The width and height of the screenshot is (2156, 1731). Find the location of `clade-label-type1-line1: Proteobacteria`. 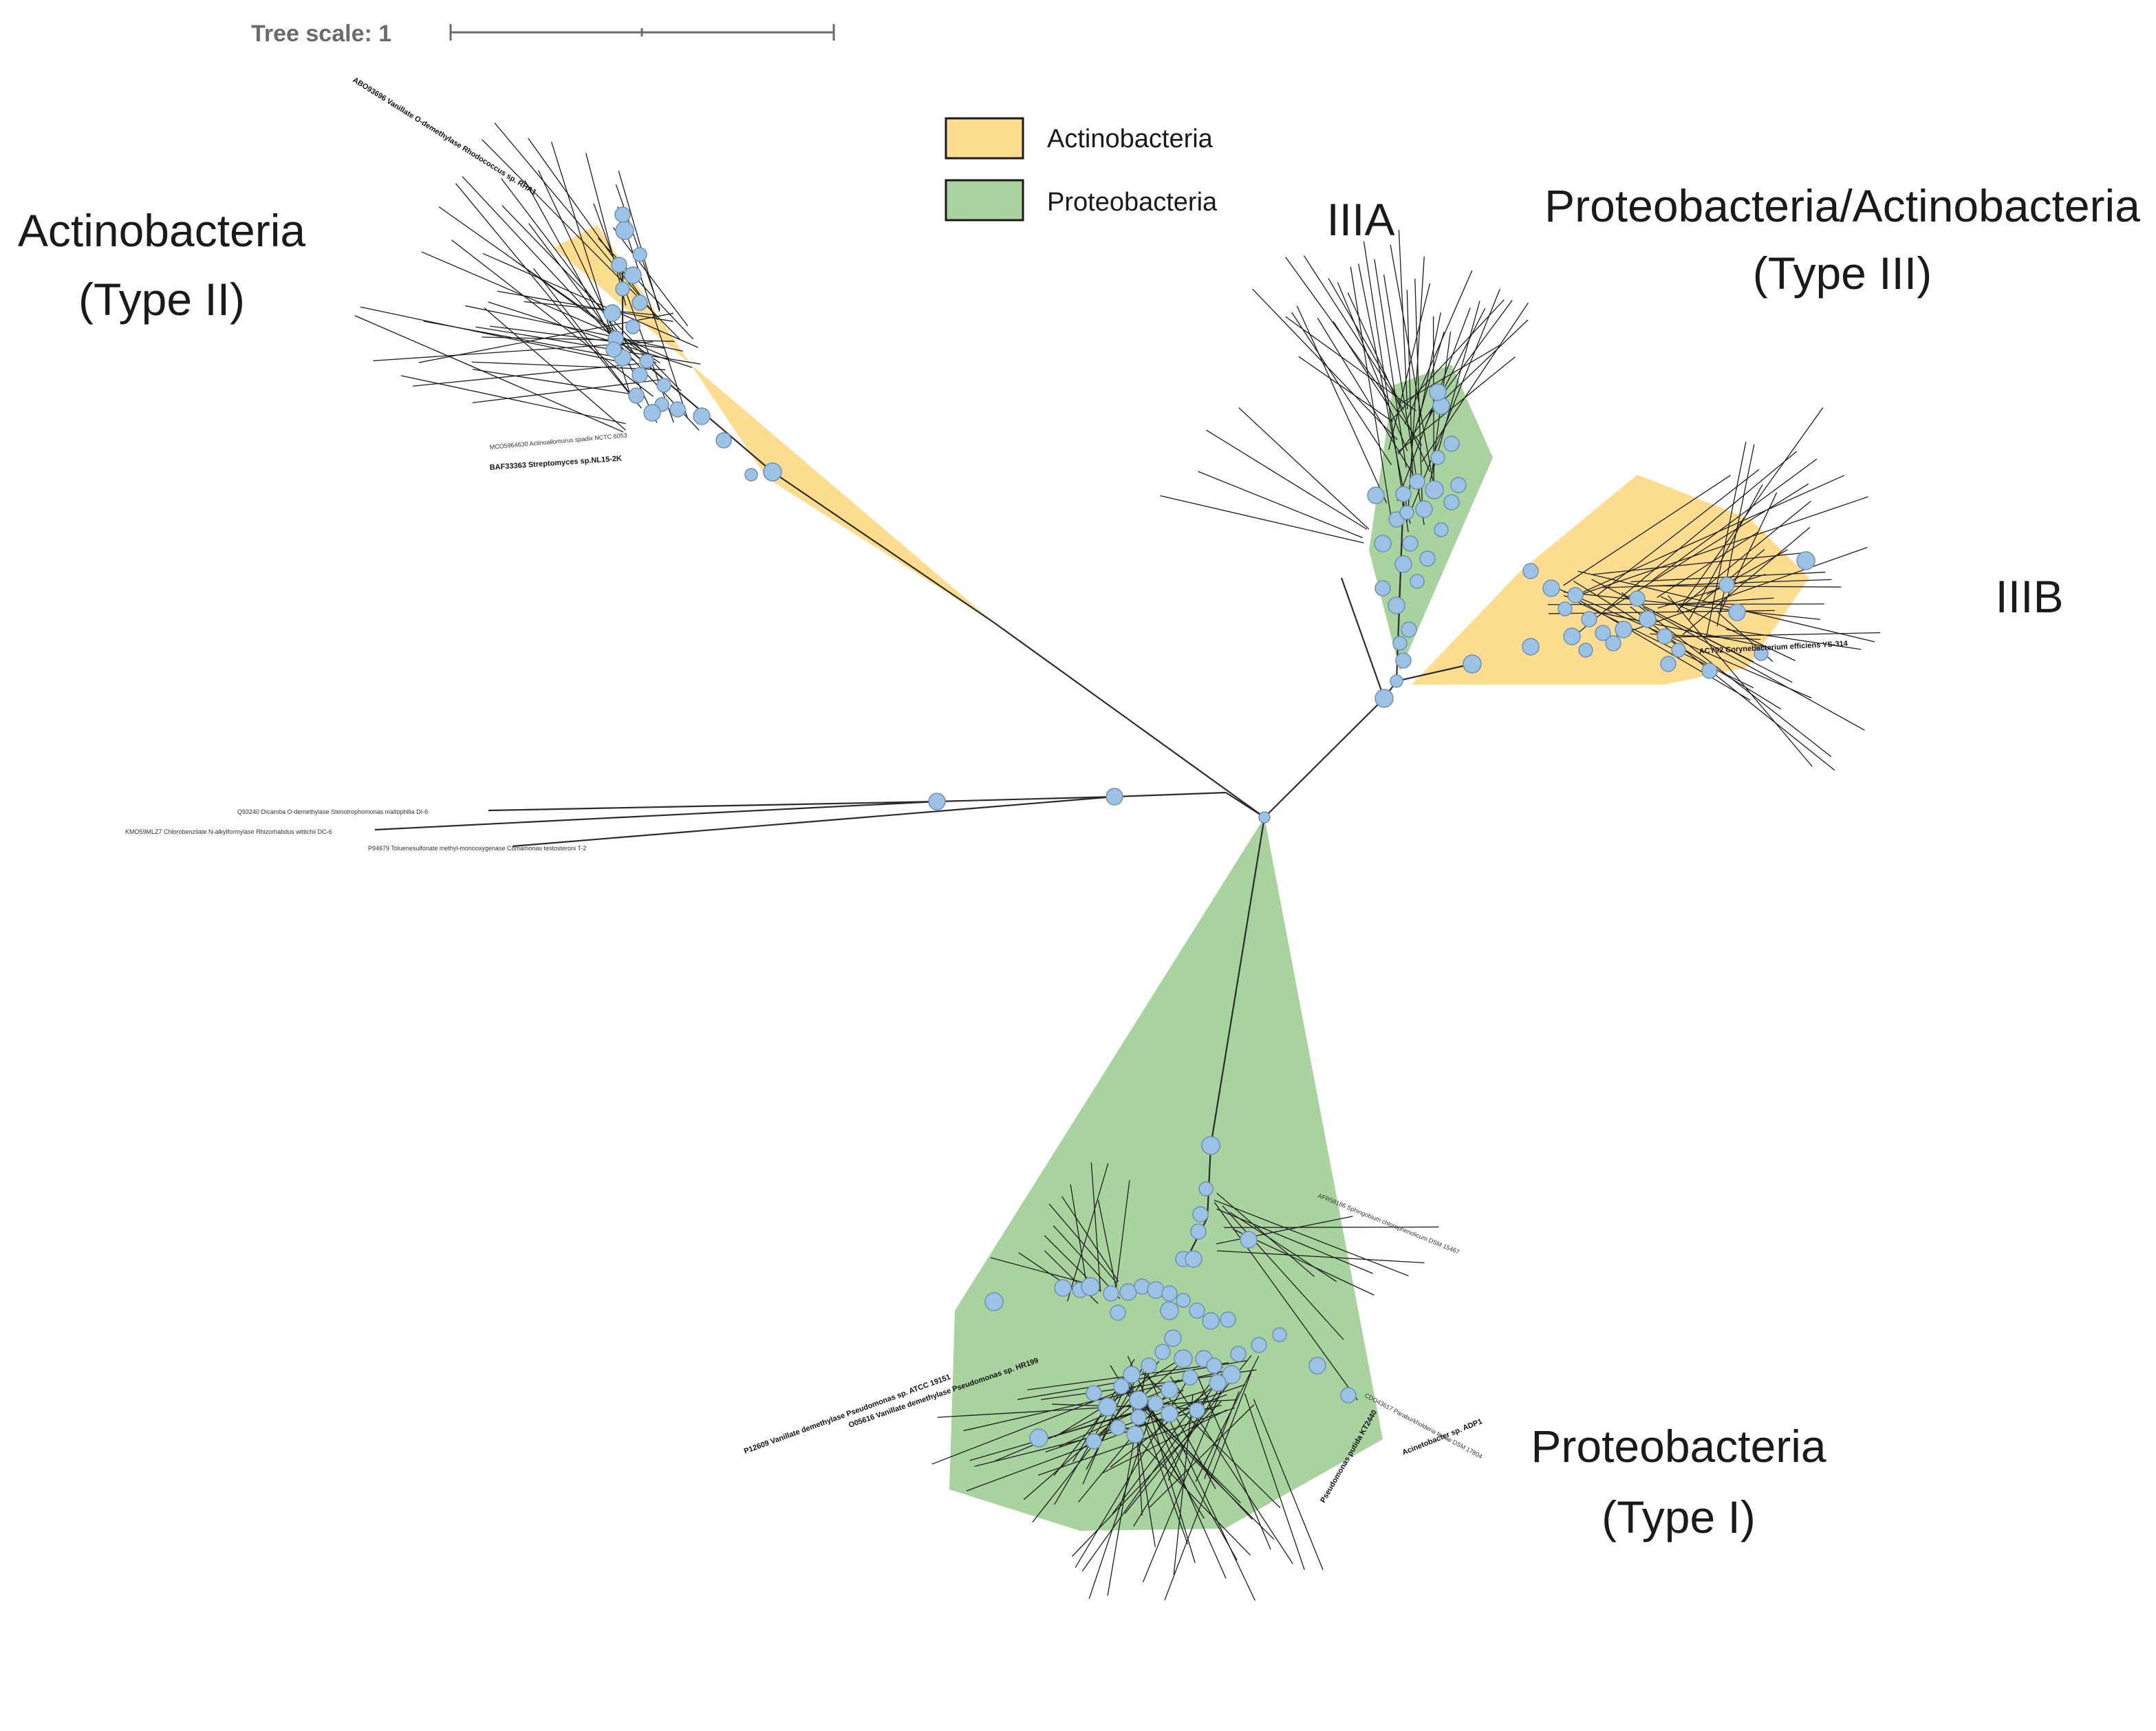

clade-label-type1-line1: Proteobacteria is located at coordinates (1679, 1446).